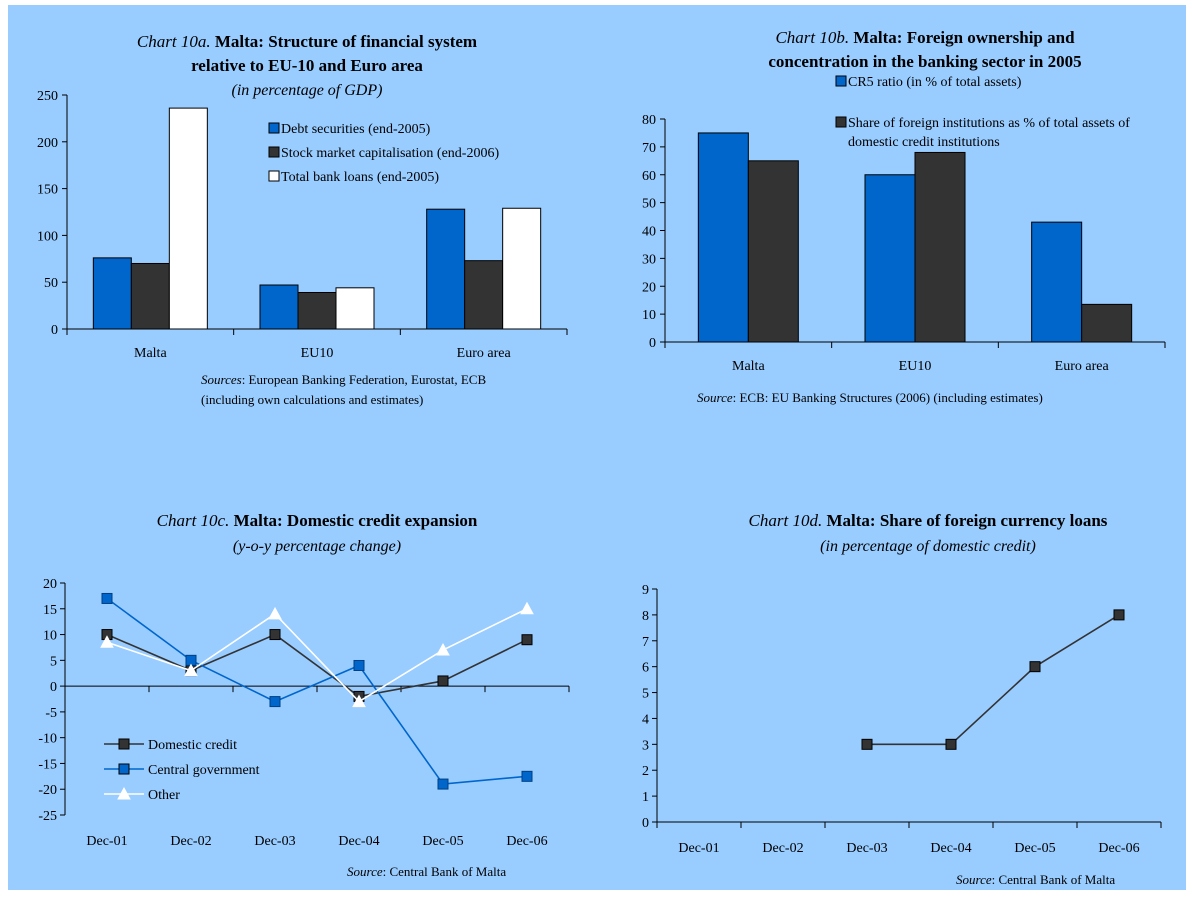 This screenshot has height=898, width=1192. I want to click on chart-title-prefix: Chart 10c., so click(195, 520).